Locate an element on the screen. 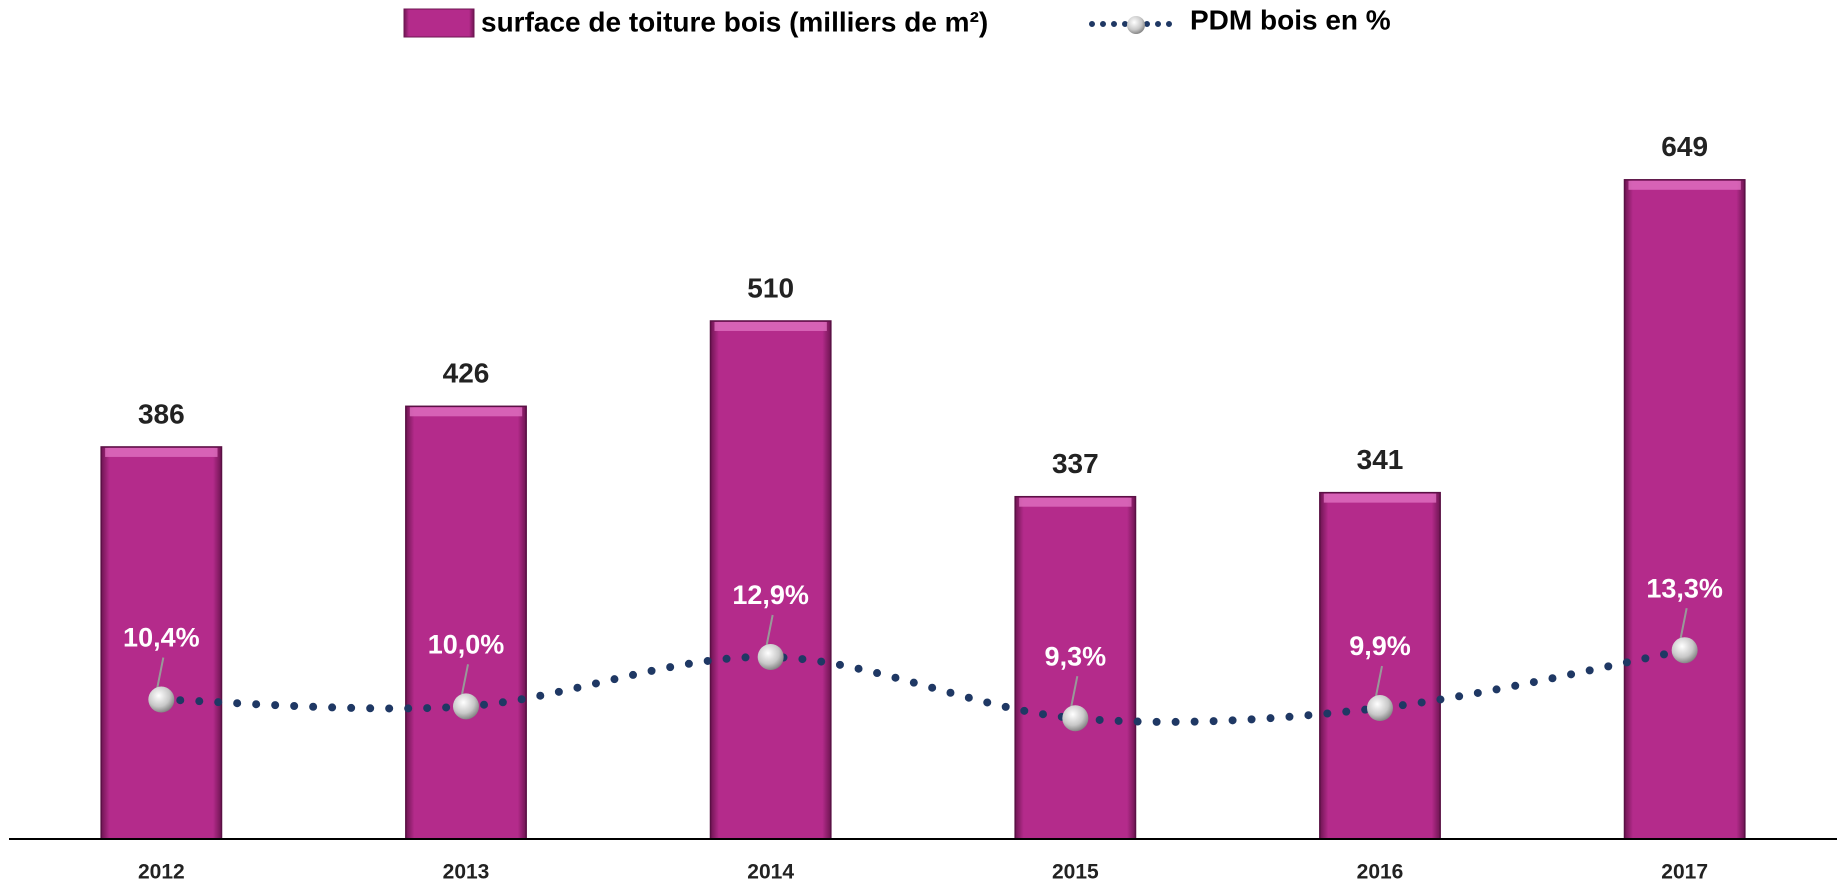 Image resolution: width=1837 pixels, height=888 pixels. line-label: 10,4% is located at coordinates (161, 638).